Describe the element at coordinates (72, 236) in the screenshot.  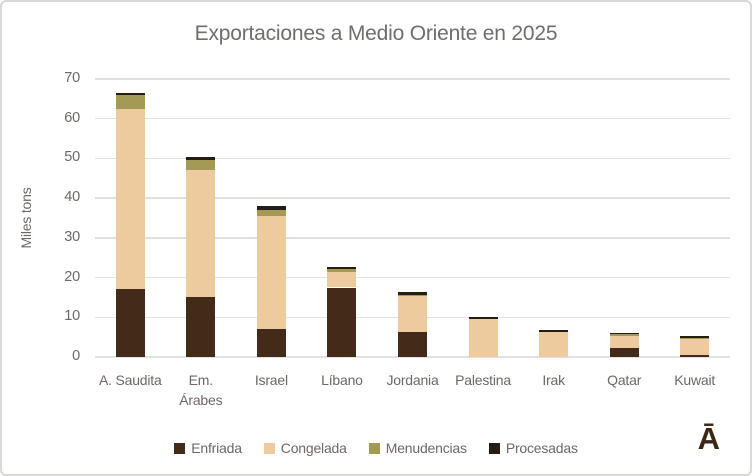
I see `y-tick-label: 30` at that location.